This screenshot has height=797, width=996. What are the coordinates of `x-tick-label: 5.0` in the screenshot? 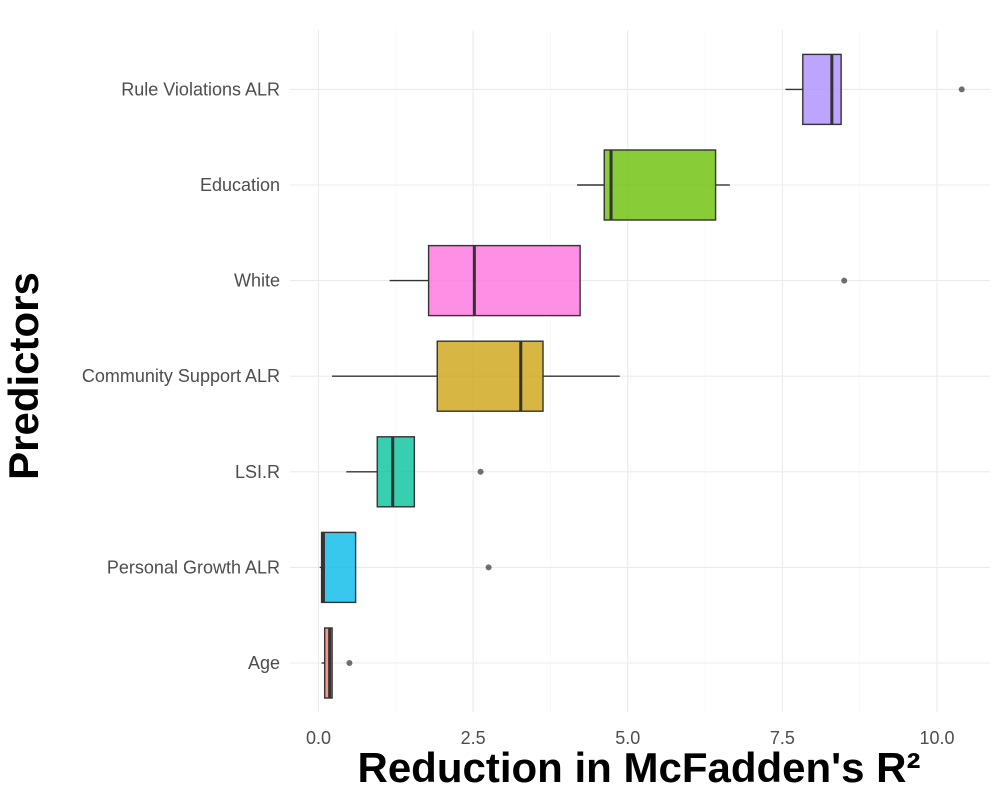 It's located at (627, 738).